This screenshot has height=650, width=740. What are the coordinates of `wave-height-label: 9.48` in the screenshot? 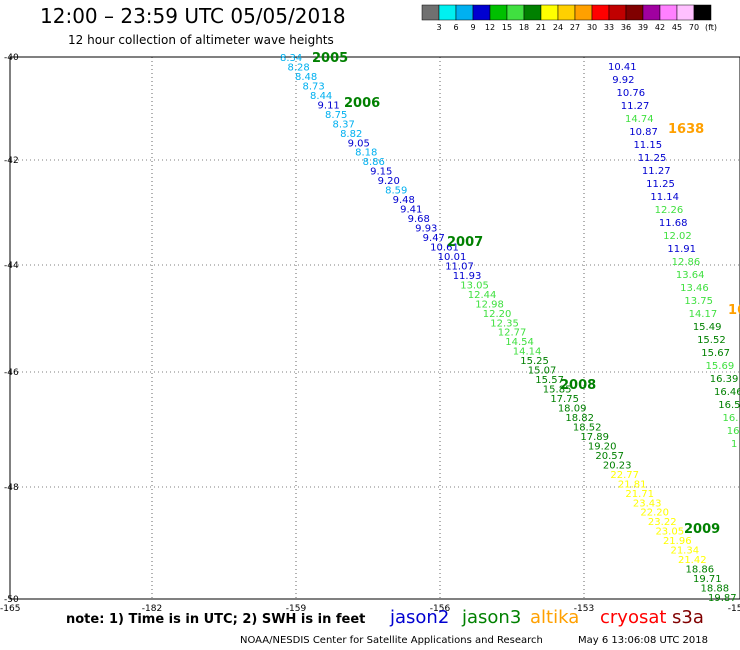 It's located at (404, 200).